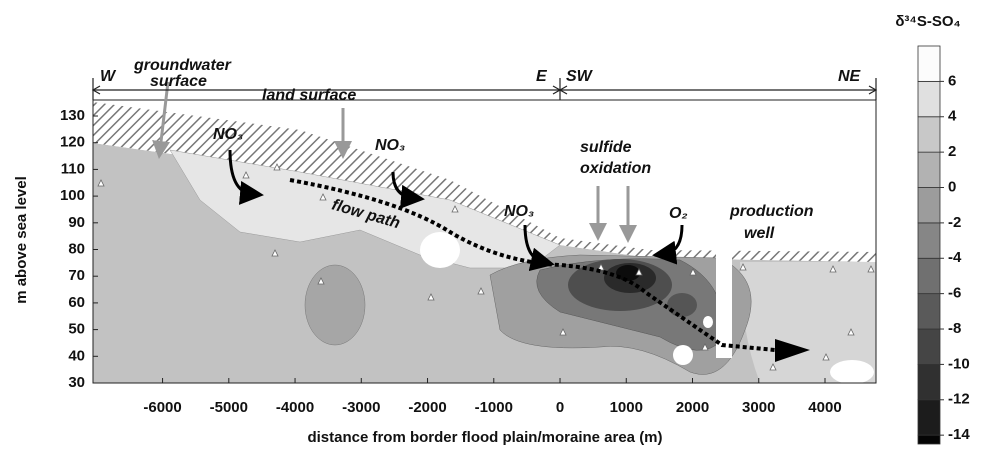 This screenshot has height=451, width=981. What do you see at coordinates (21, 240) in the screenshot?
I see `y-axis-label: m above sea level` at bounding box center [21, 240].